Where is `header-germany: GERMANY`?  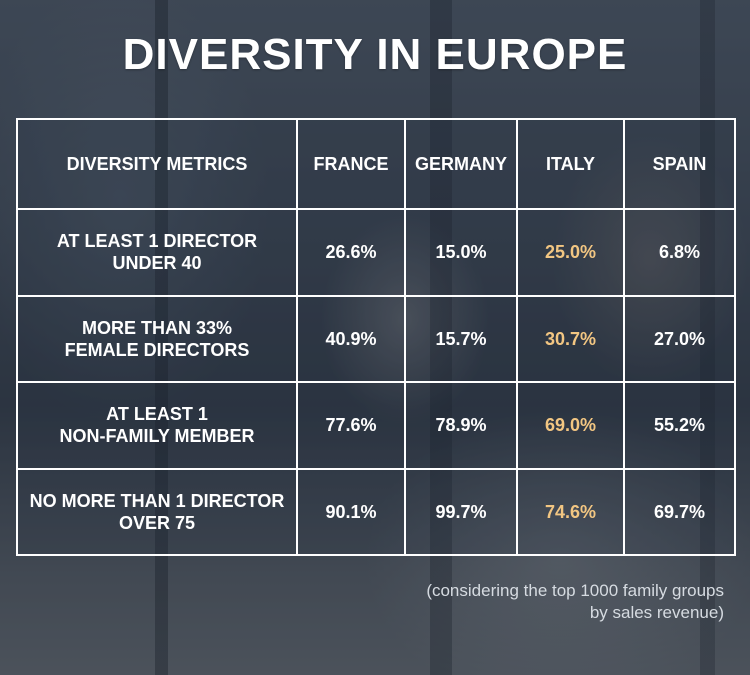 header-germany: GERMANY is located at coordinates (461, 164).